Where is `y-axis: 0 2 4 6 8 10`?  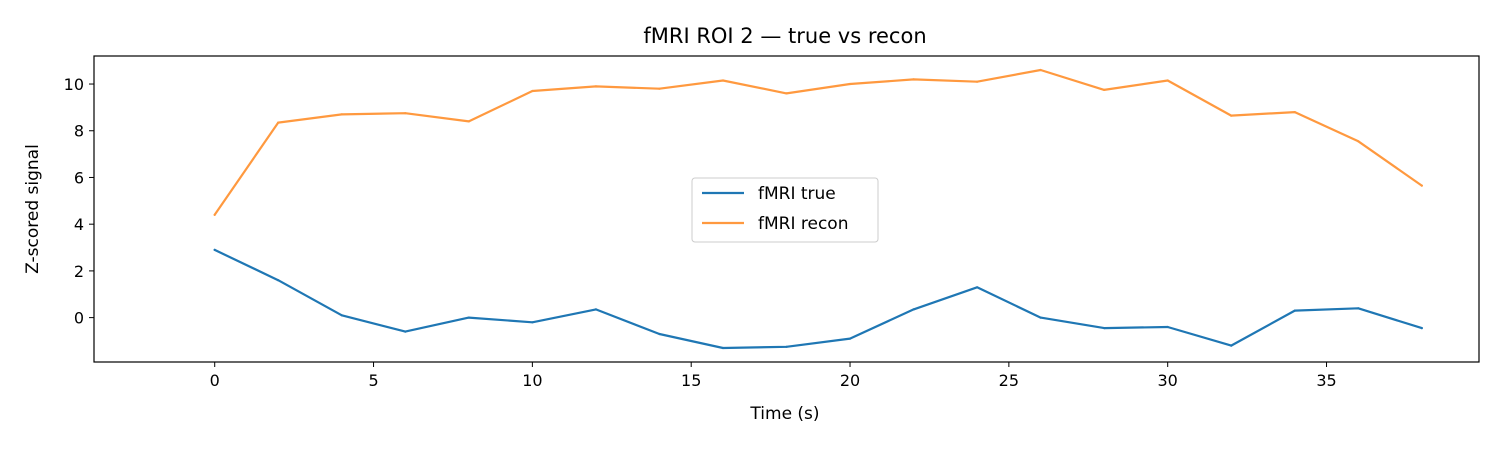
y-axis: 0 2 4 6 8 10 is located at coordinates (79, 201).